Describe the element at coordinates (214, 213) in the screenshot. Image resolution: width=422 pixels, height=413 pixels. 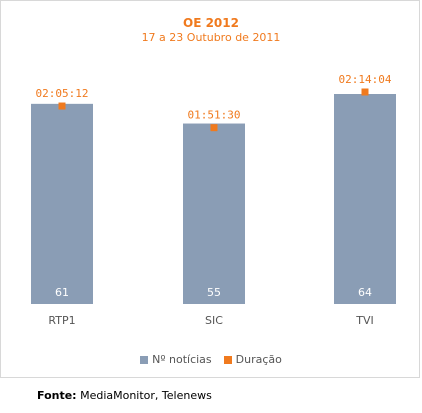
I see `bar-sic` at that location.